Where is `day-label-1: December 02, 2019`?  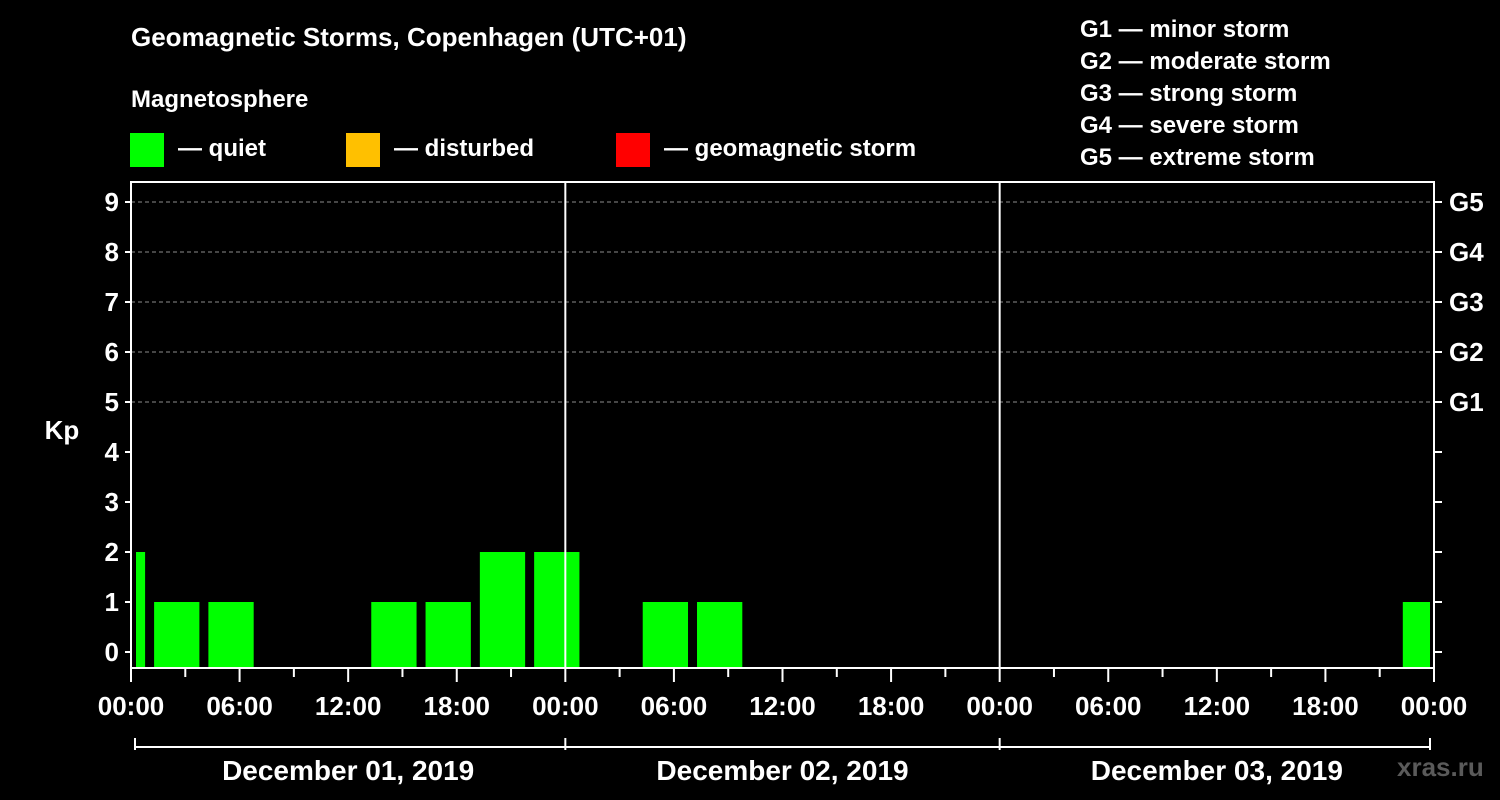 day-label-1: December 02, 2019 is located at coordinates (782, 770).